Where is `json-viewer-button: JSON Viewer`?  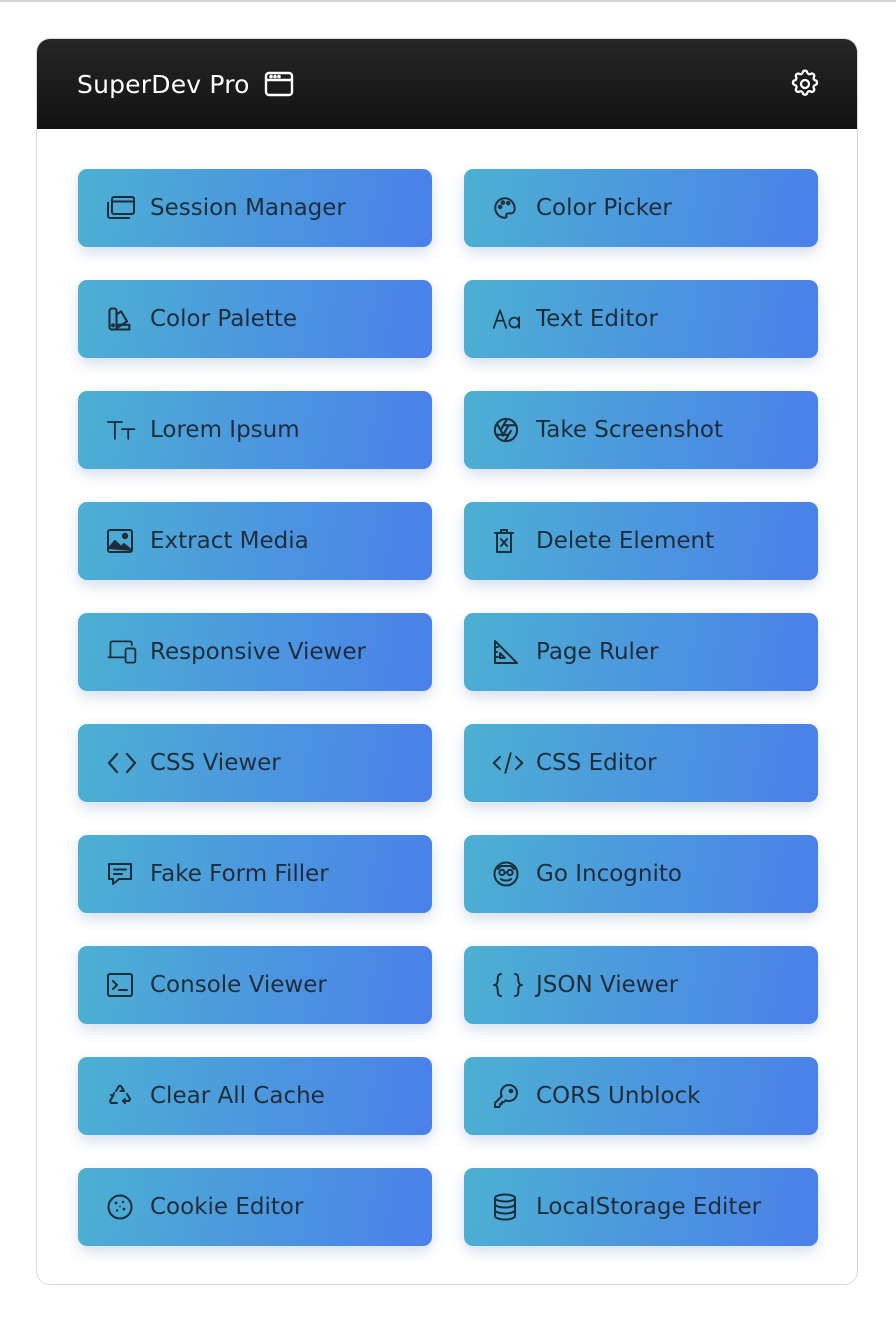 json-viewer-button: JSON Viewer is located at coordinates (641, 985).